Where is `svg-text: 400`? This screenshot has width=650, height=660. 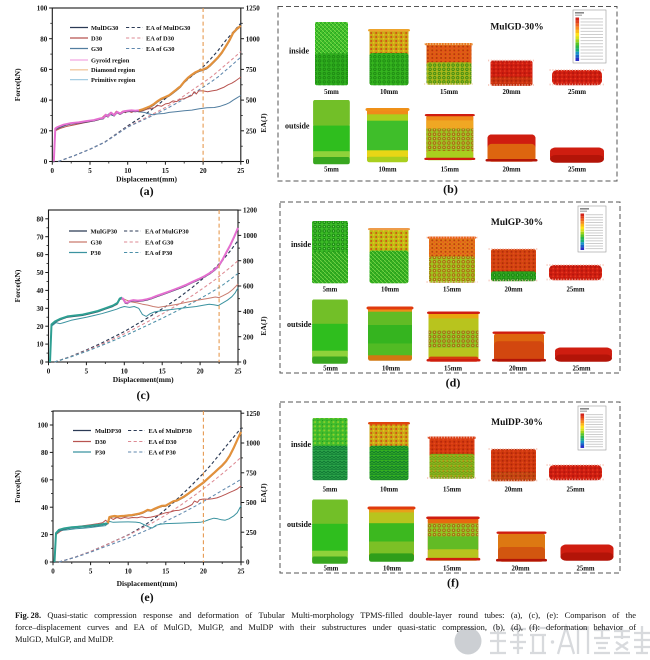
svg-text: 400 is located at coordinates (248, 312).